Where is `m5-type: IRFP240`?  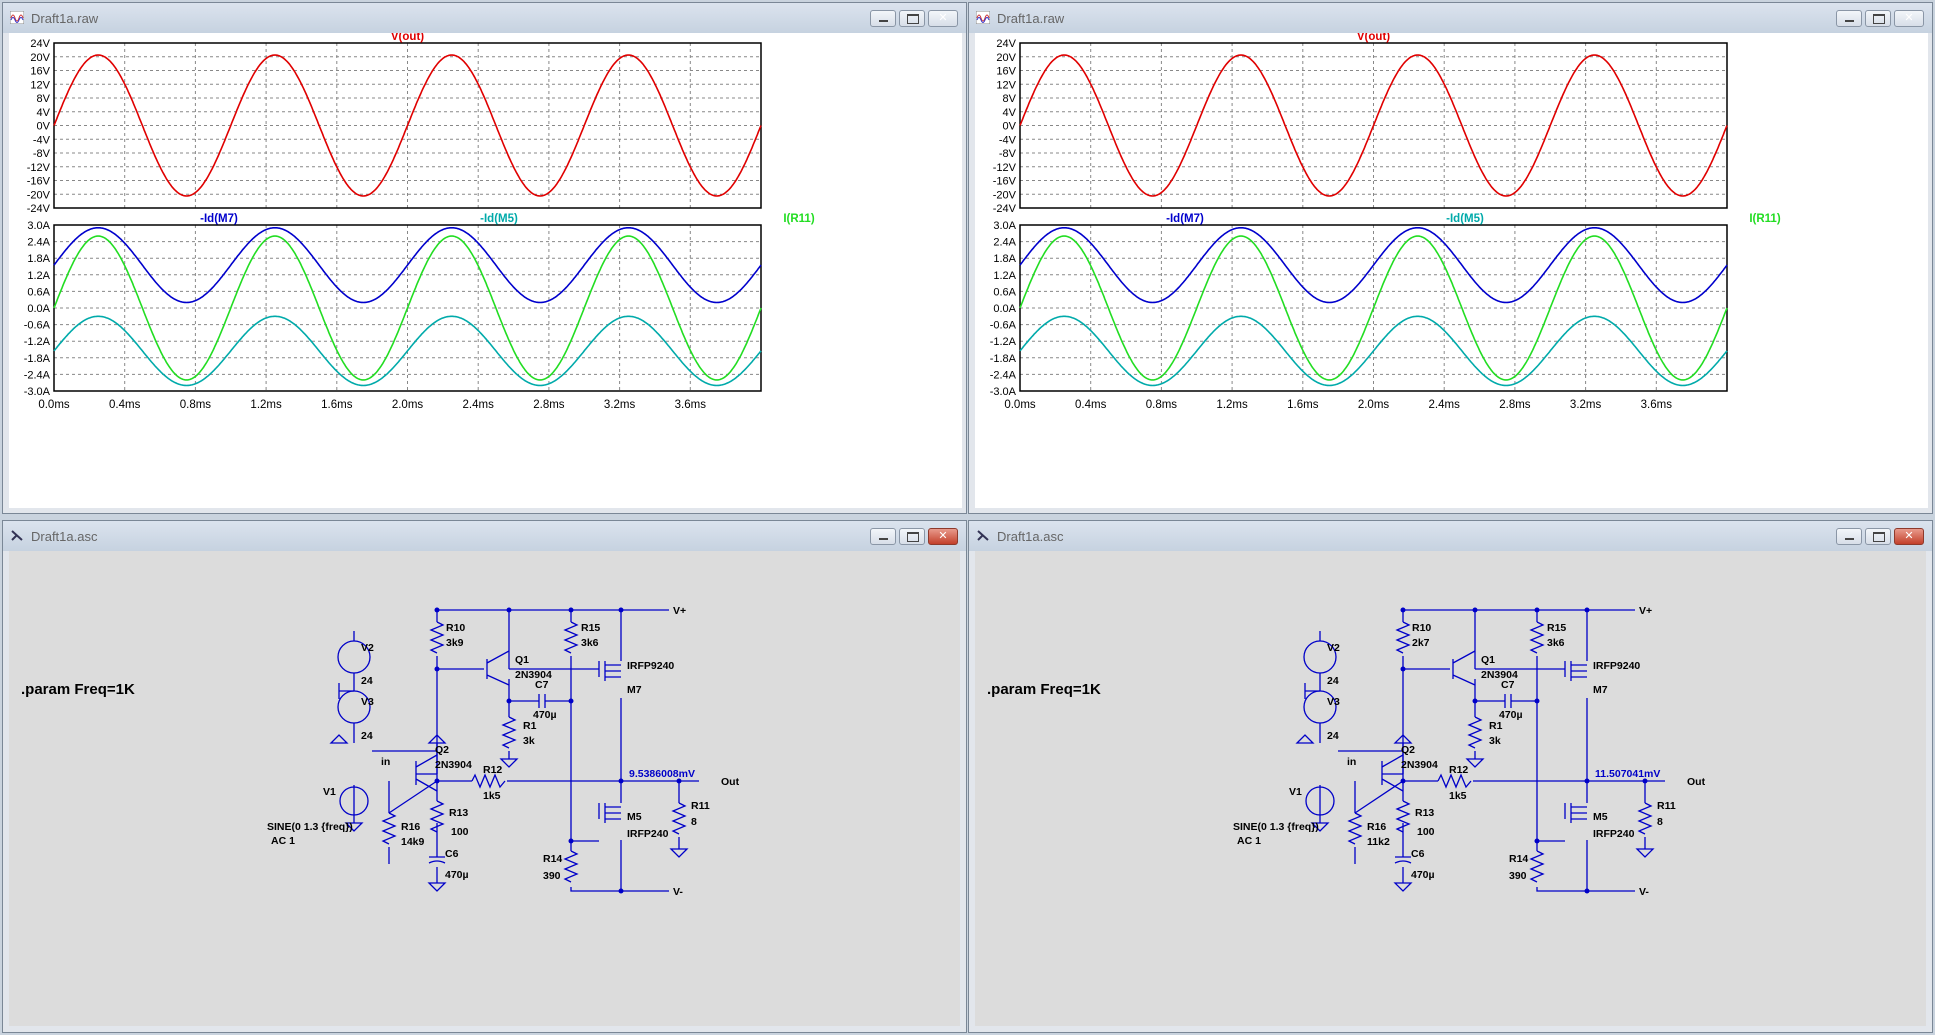 m5-type: IRFP240 is located at coordinates (648, 834).